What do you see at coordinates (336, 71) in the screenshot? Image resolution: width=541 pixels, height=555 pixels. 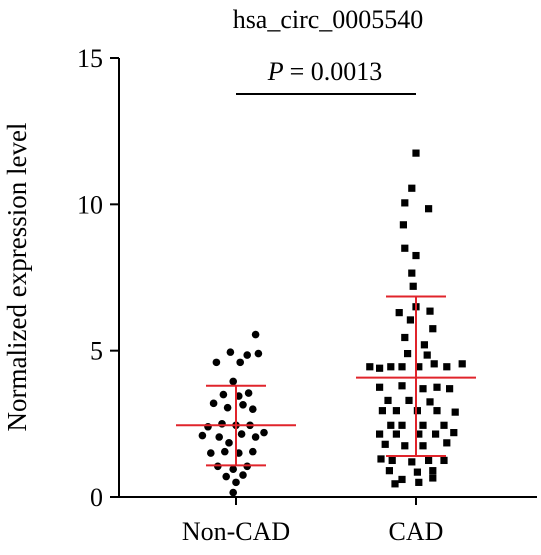 I see `p-value: = 0.0013` at bounding box center [336, 71].